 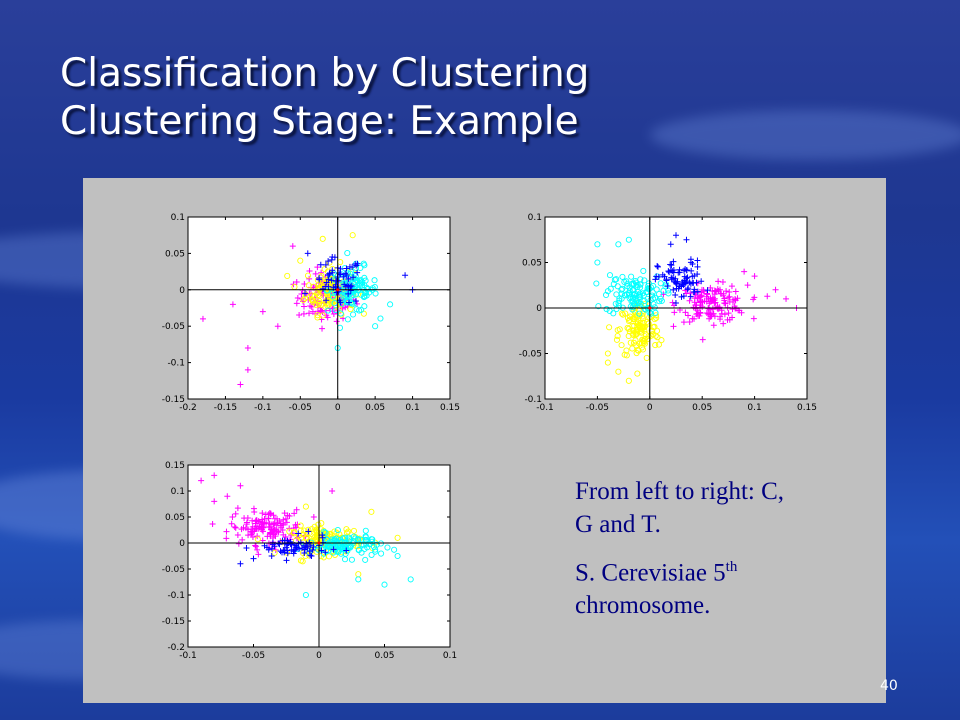 What do you see at coordinates (263, 408) in the screenshot?
I see `x-tick-label: -0.1` at bounding box center [263, 408].